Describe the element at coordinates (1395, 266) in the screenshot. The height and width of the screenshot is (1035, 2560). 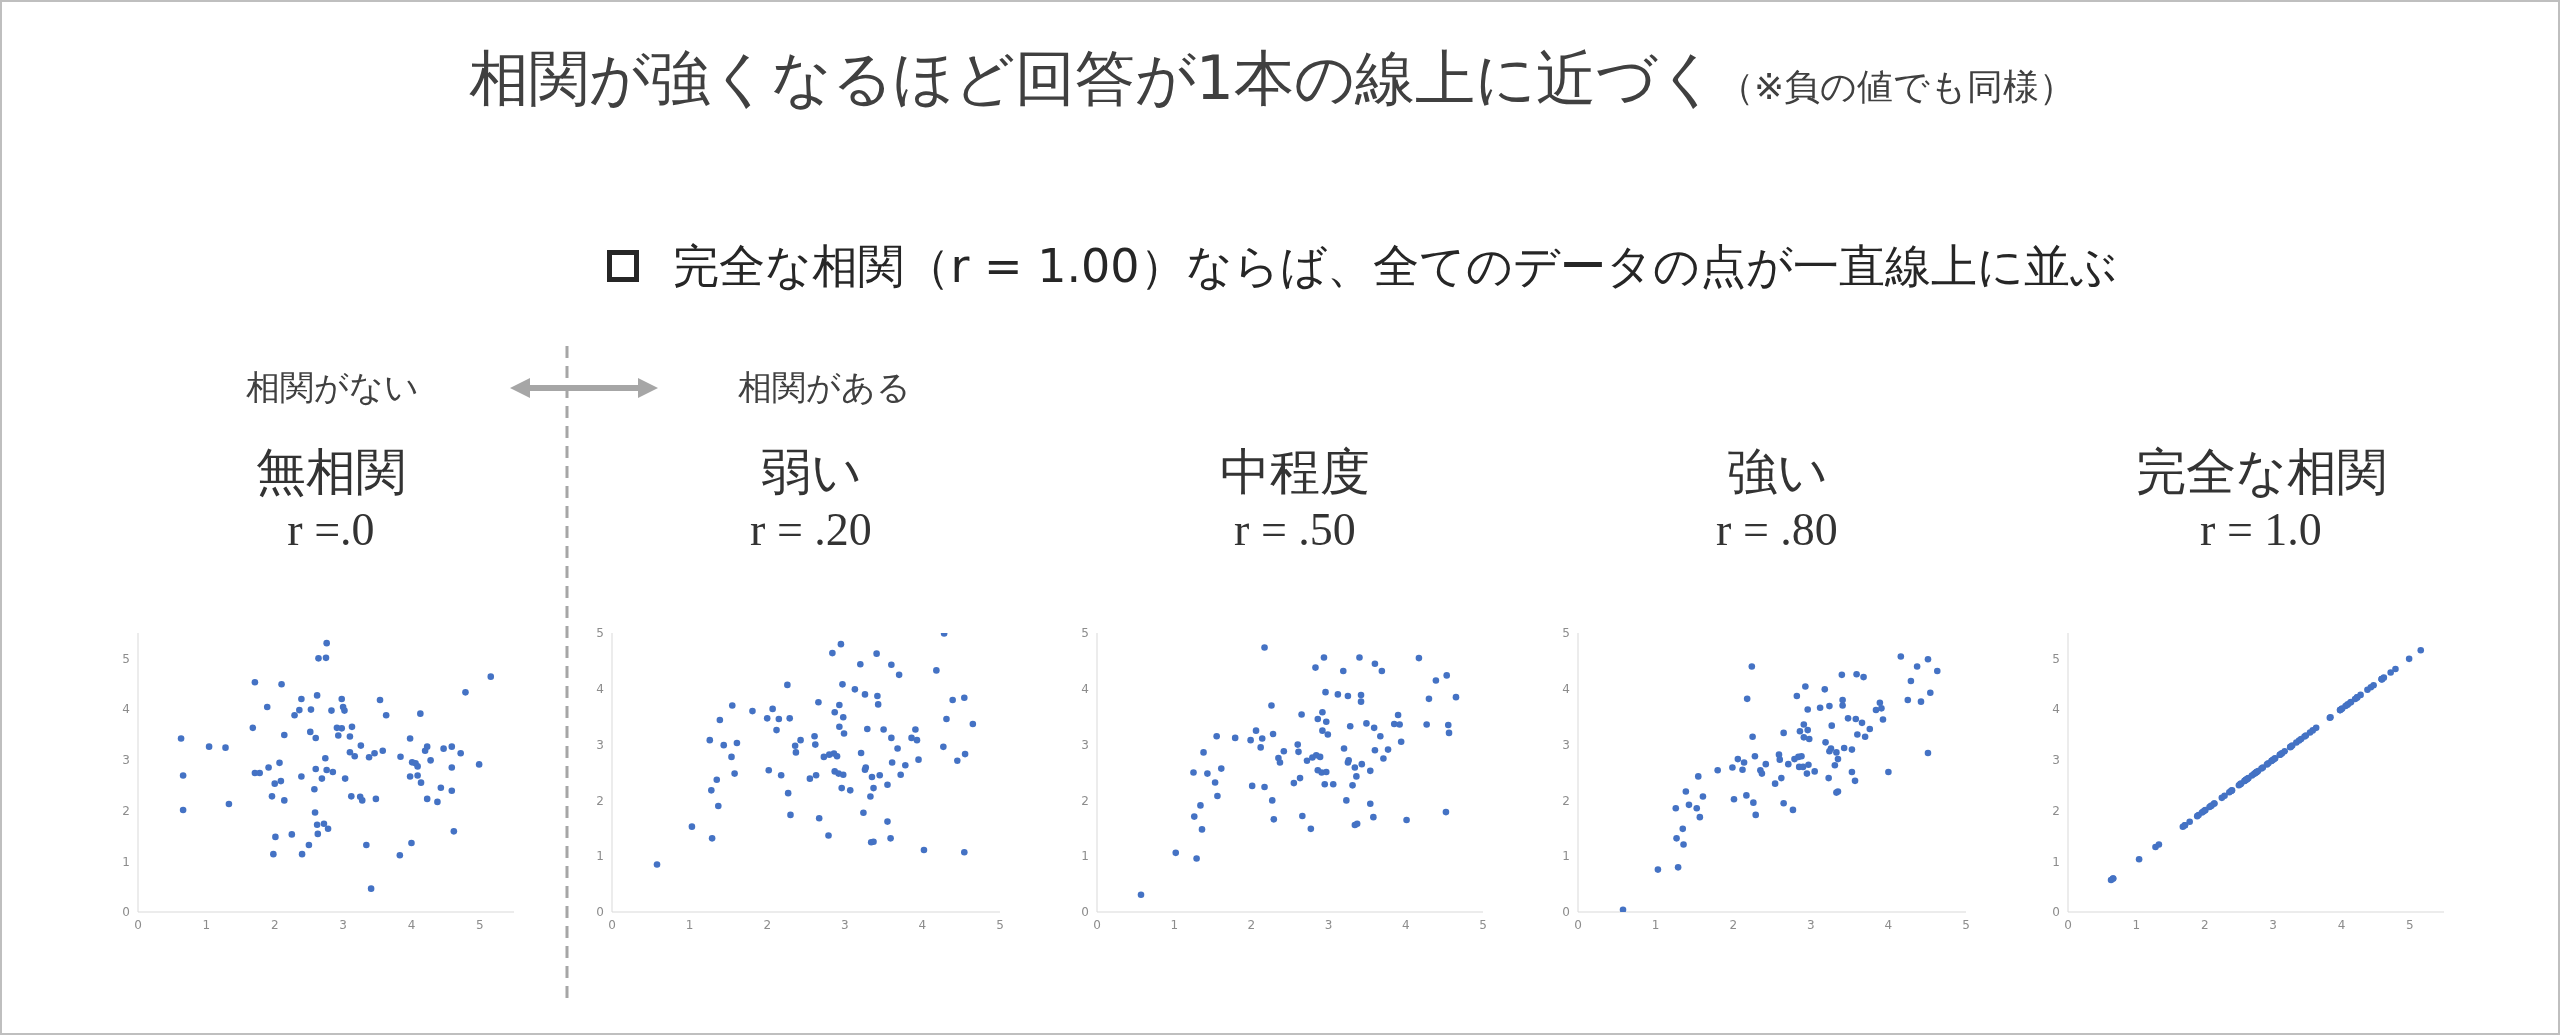
I see `text: 完全な相関（r = 1.00）ならば、全てのデータの点が一直線上に並ぶ` at that location.